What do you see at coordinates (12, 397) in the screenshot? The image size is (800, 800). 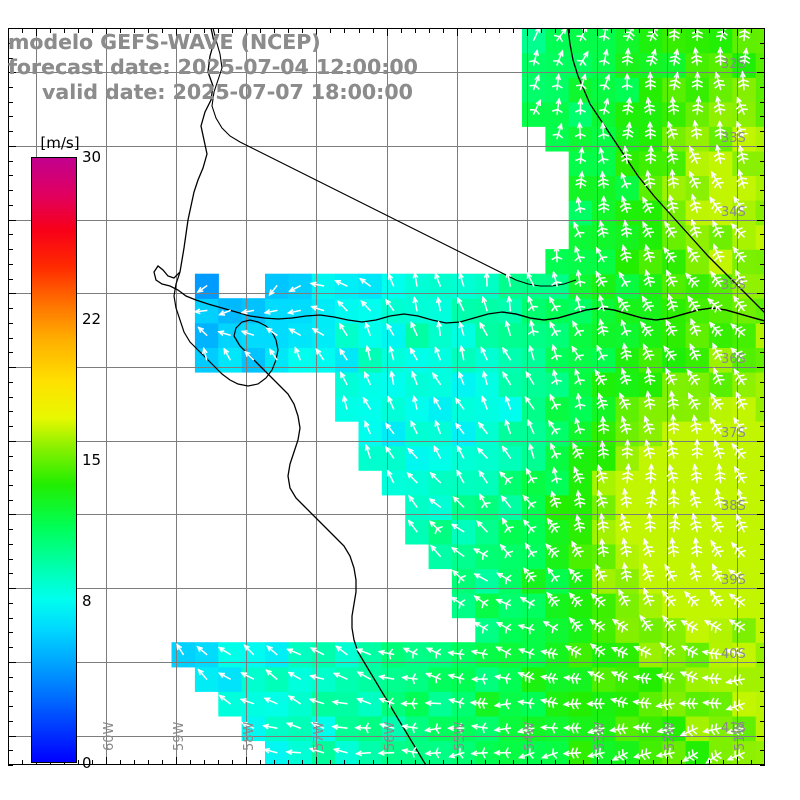 I see `axis-ticks-left` at bounding box center [12, 397].